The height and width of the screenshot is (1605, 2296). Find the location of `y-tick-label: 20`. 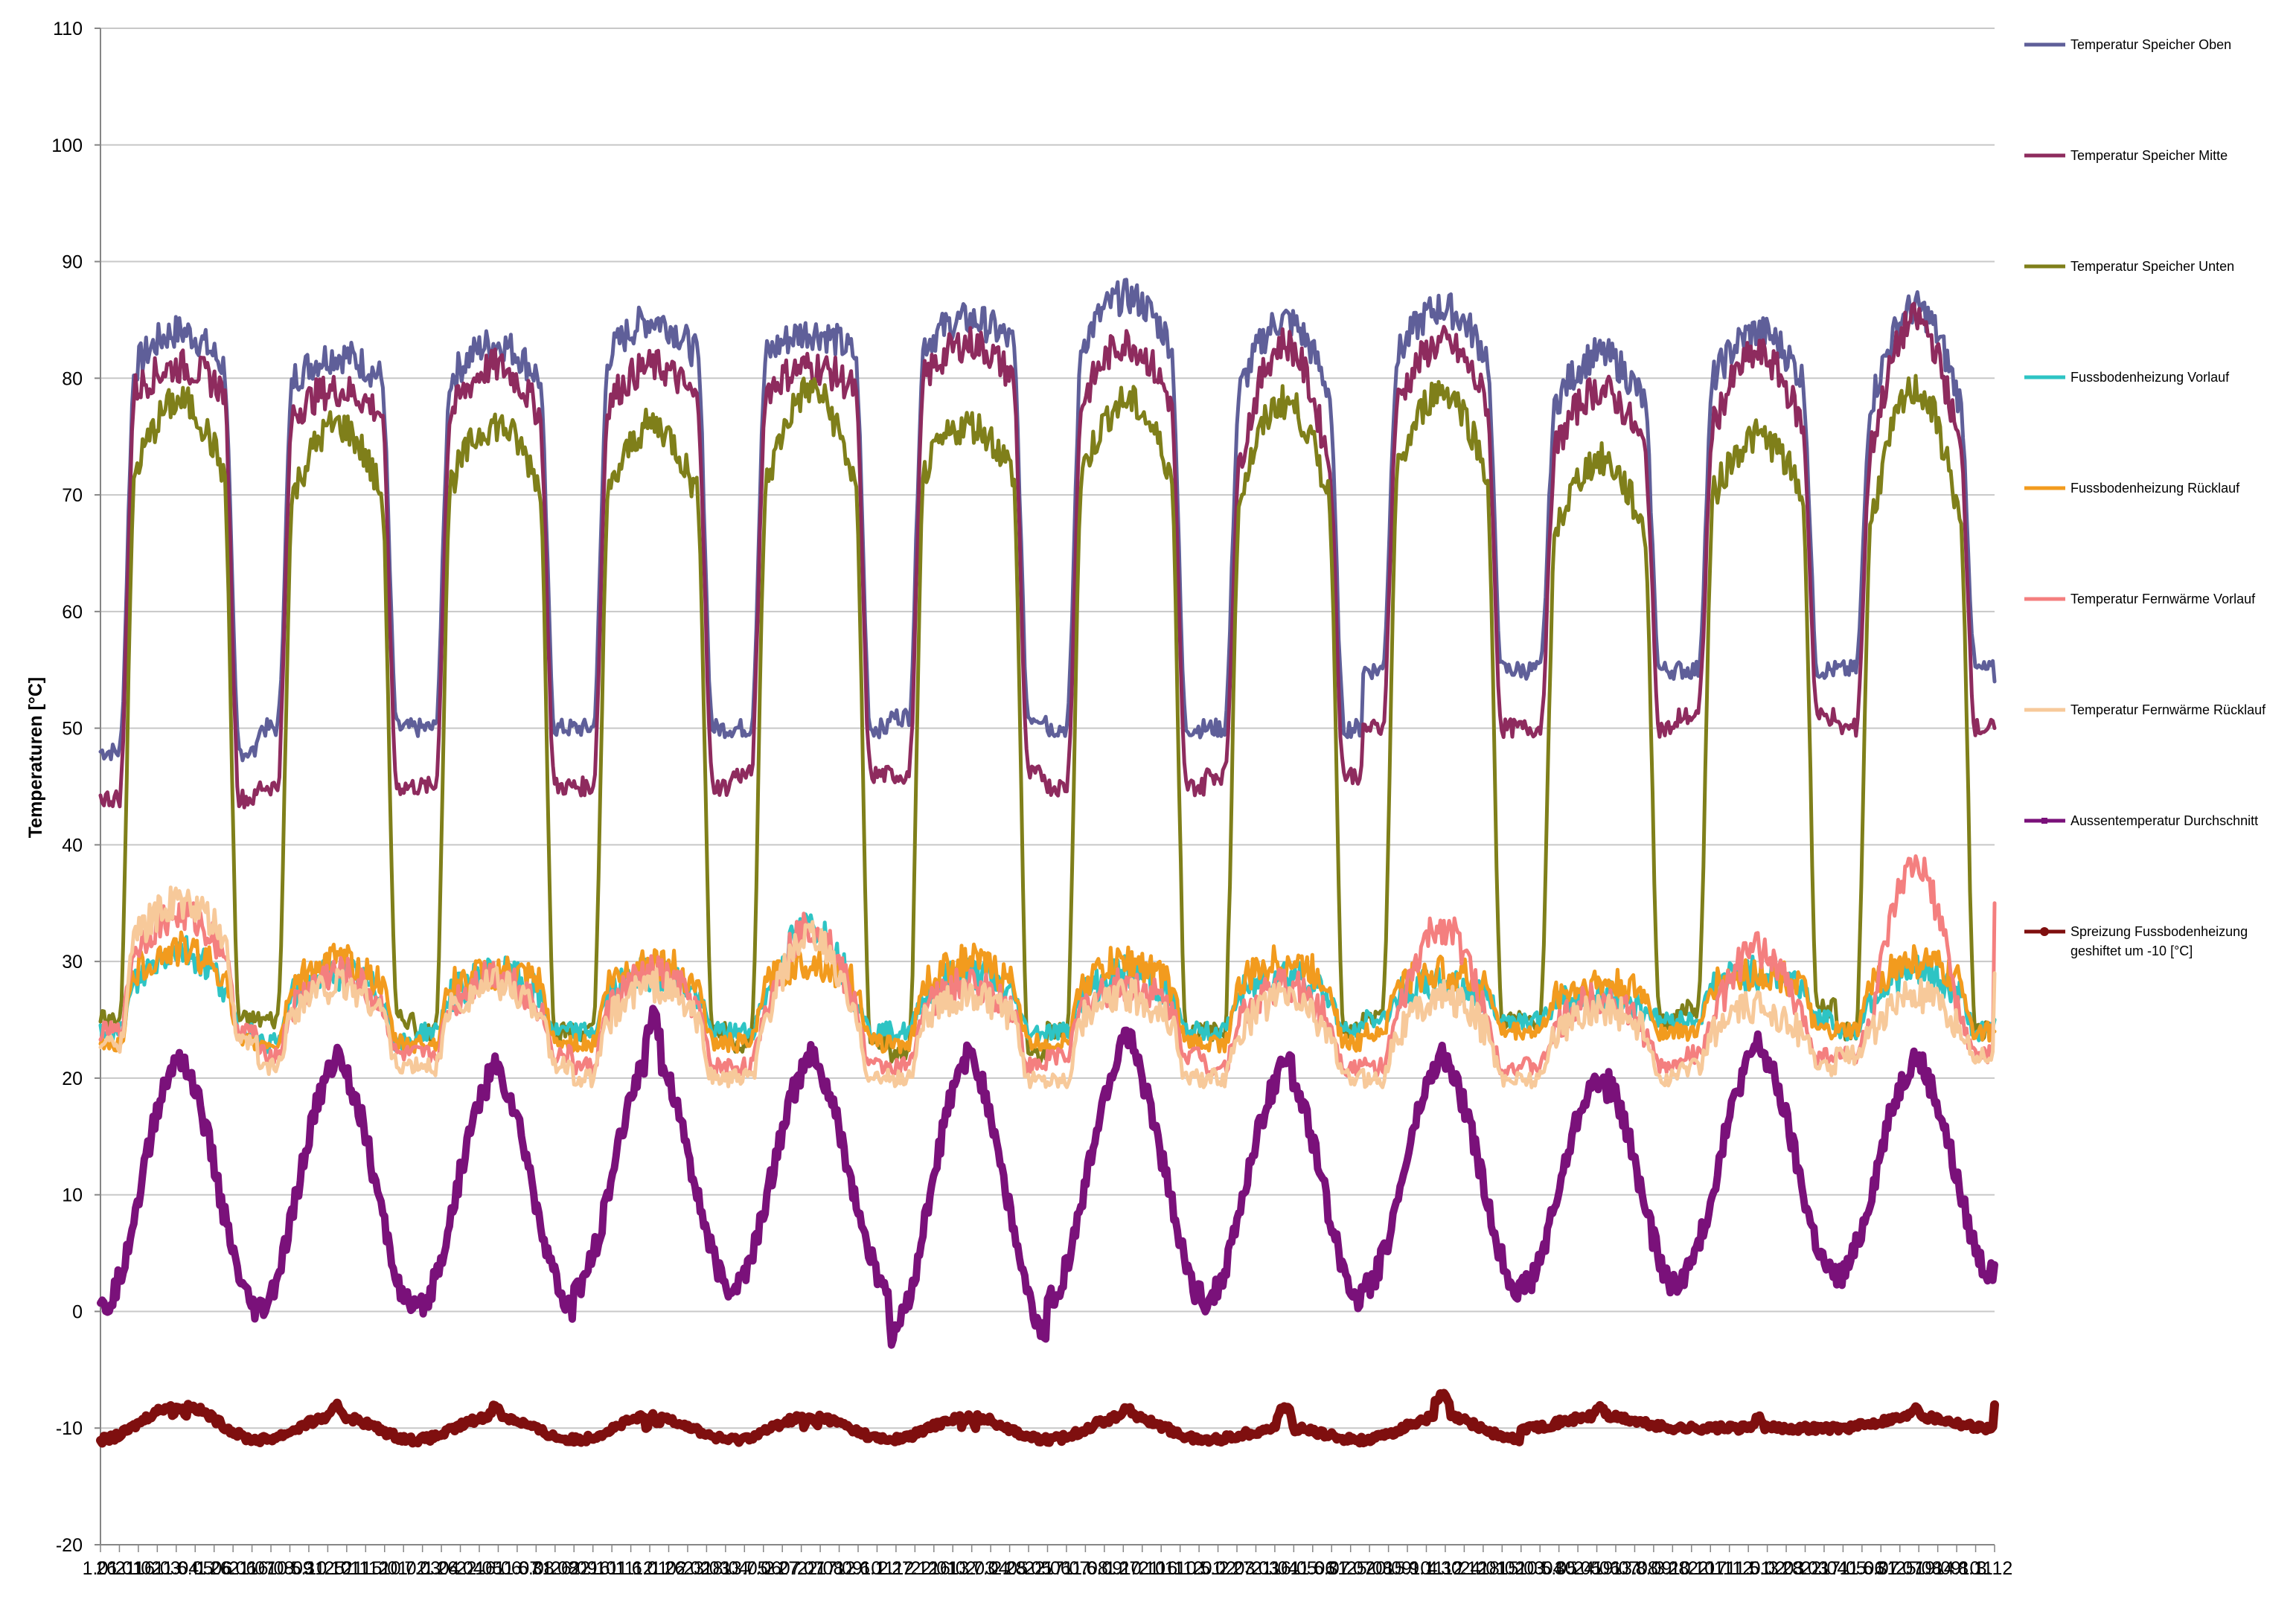

y-tick-label: 20 is located at coordinates (72, 1079).